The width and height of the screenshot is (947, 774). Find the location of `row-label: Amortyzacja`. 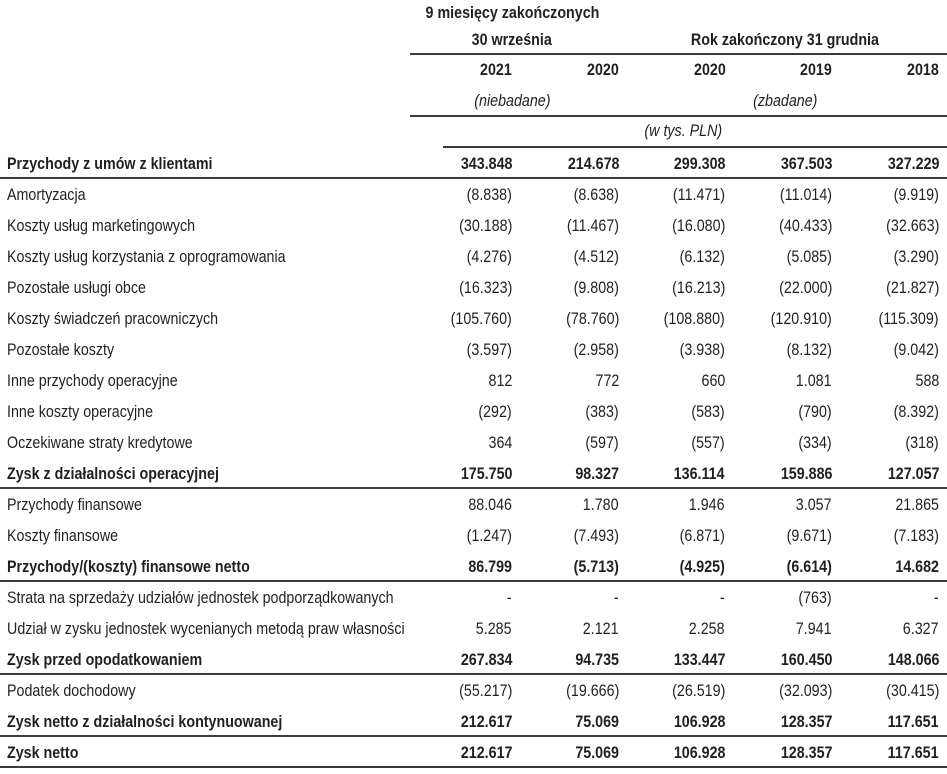

row-label: Amortyzacja is located at coordinates (54, 194).